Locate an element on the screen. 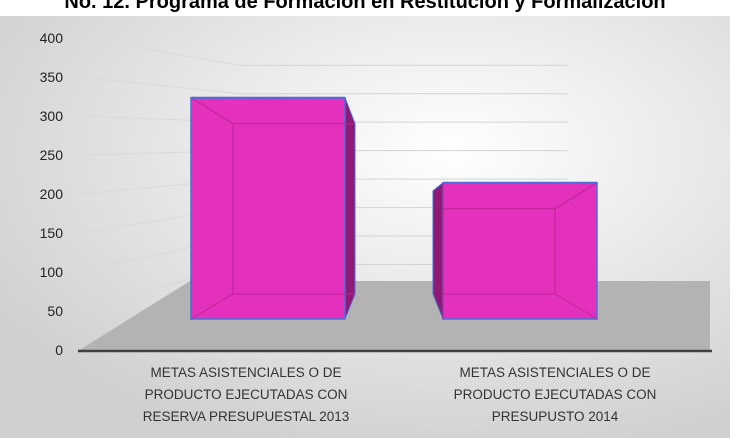 This screenshot has height=438, width=730. y-axis-ticks: 0 50 100 150 200 250 300 350 400 is located at coordinates (52, 194).